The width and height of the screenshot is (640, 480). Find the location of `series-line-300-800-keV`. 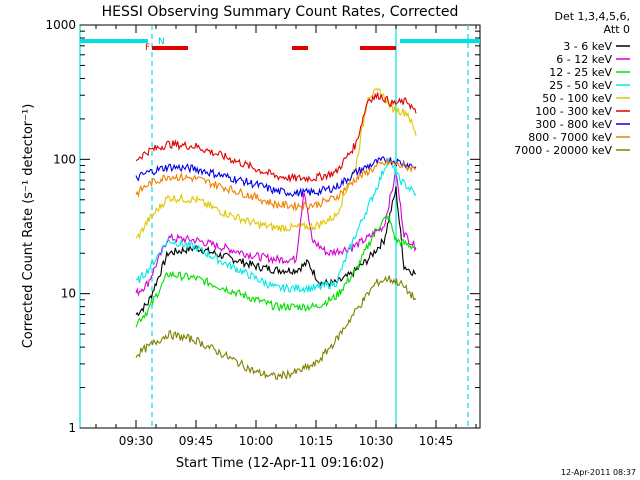

series-line-300-800-keV is located at coordinates (276, 177).